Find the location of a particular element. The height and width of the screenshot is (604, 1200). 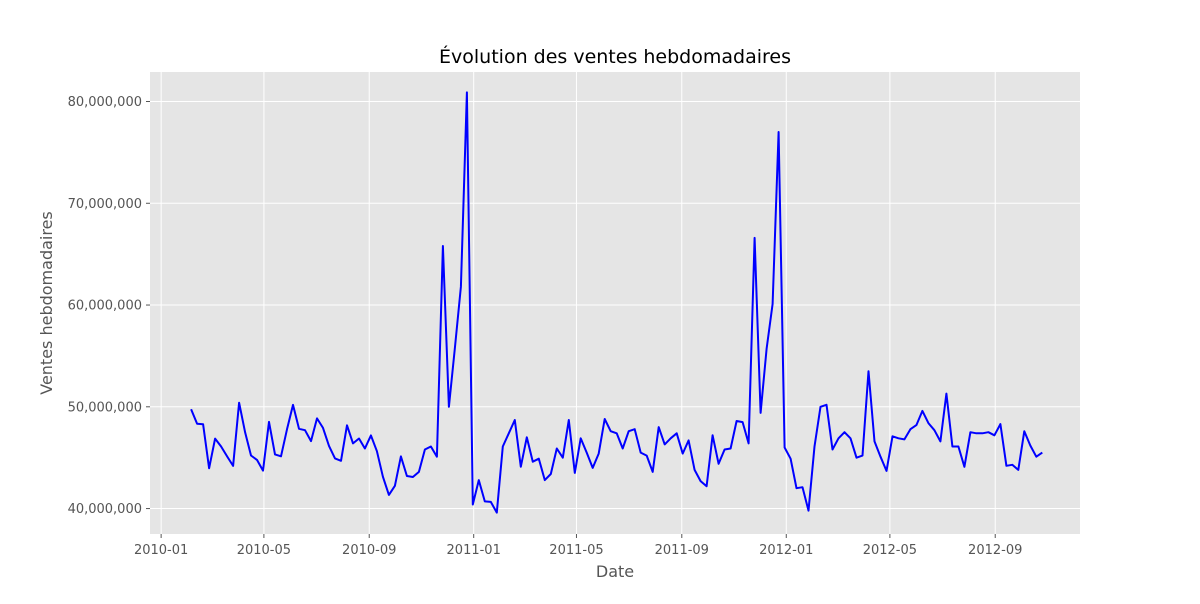

x-axis-label: Date is located at coordinates (615, 571).